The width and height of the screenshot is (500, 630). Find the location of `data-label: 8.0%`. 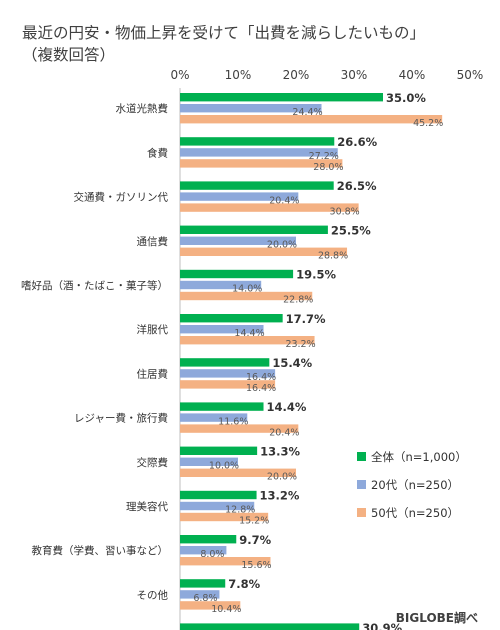

data-label: 8.0% is located at coordinates (212, 554).